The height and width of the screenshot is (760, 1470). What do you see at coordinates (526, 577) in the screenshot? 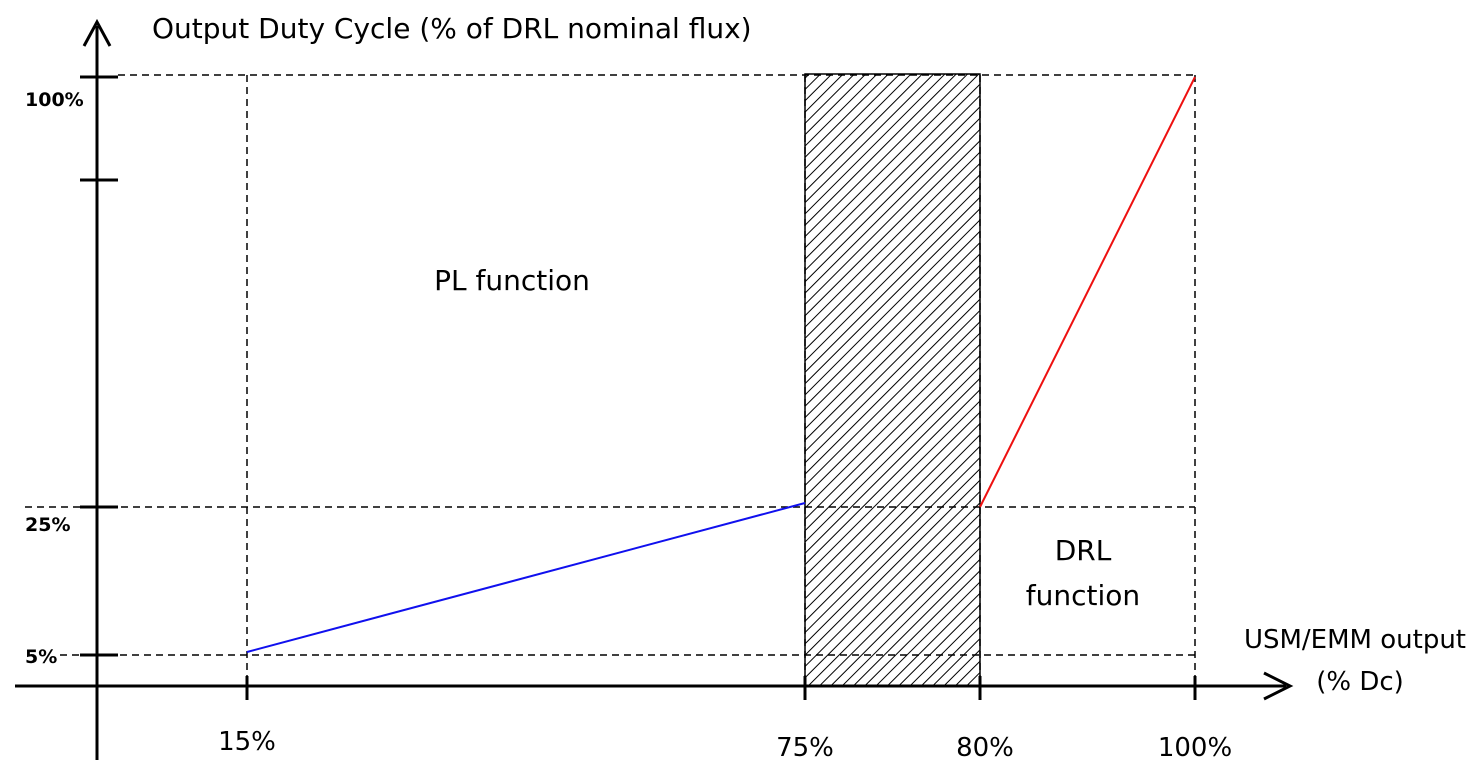
I see `pl-line` at bounding box center [526, 577].